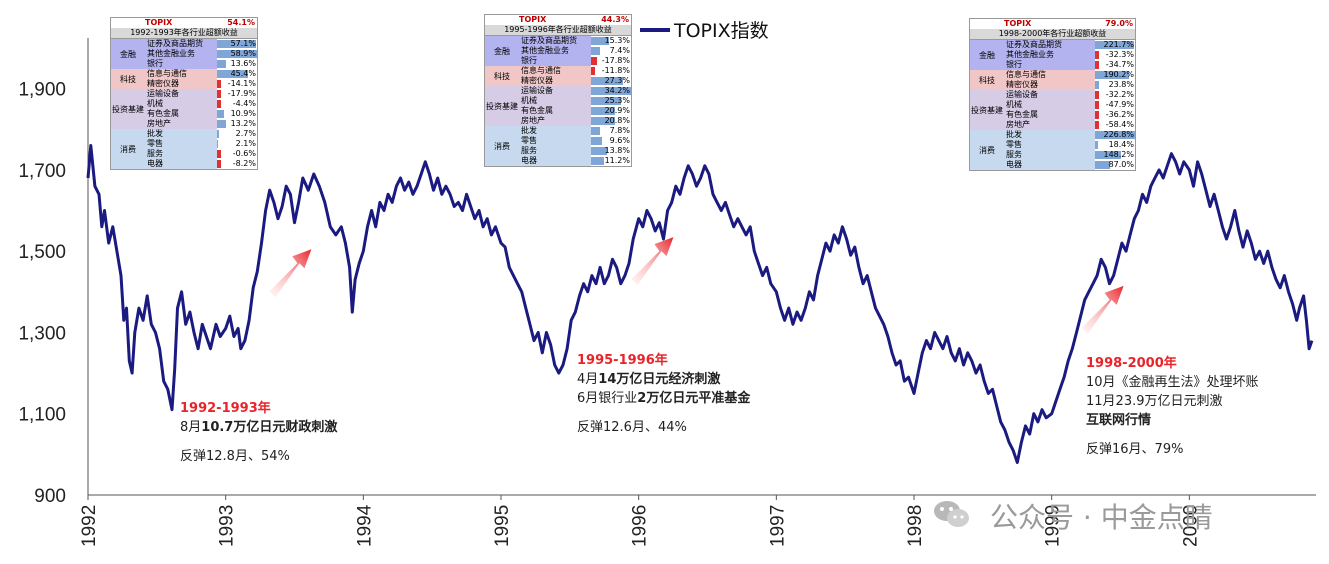 This screenshot has height=564, width=1329. Describe the element at coordinates (225, 408) in the screenshot. I see `annotation-period: 1992-1993年` at that location.